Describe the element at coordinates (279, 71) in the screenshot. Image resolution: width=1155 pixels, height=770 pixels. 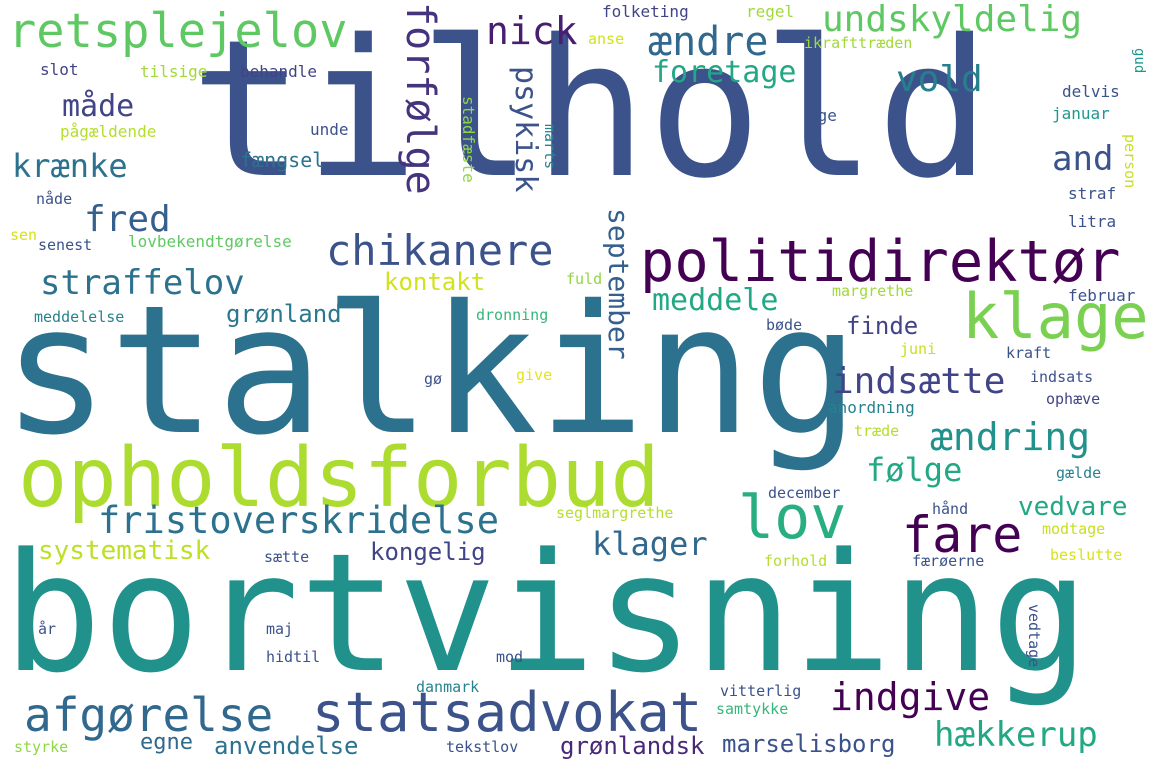
I see `word-behandle: behandle` at that location.